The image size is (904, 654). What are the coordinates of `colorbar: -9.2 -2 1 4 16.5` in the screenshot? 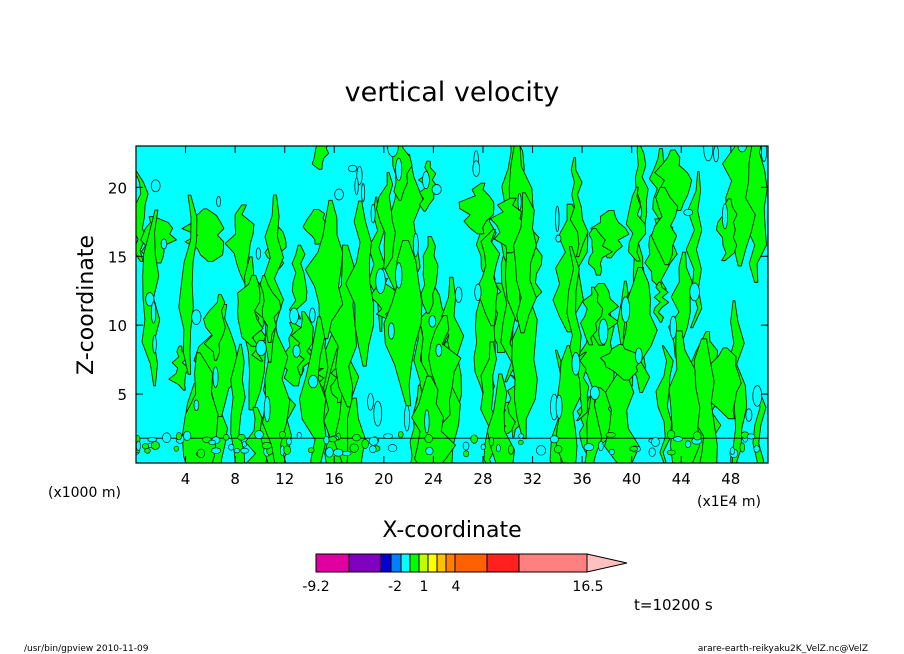 It's located at (465, 574).